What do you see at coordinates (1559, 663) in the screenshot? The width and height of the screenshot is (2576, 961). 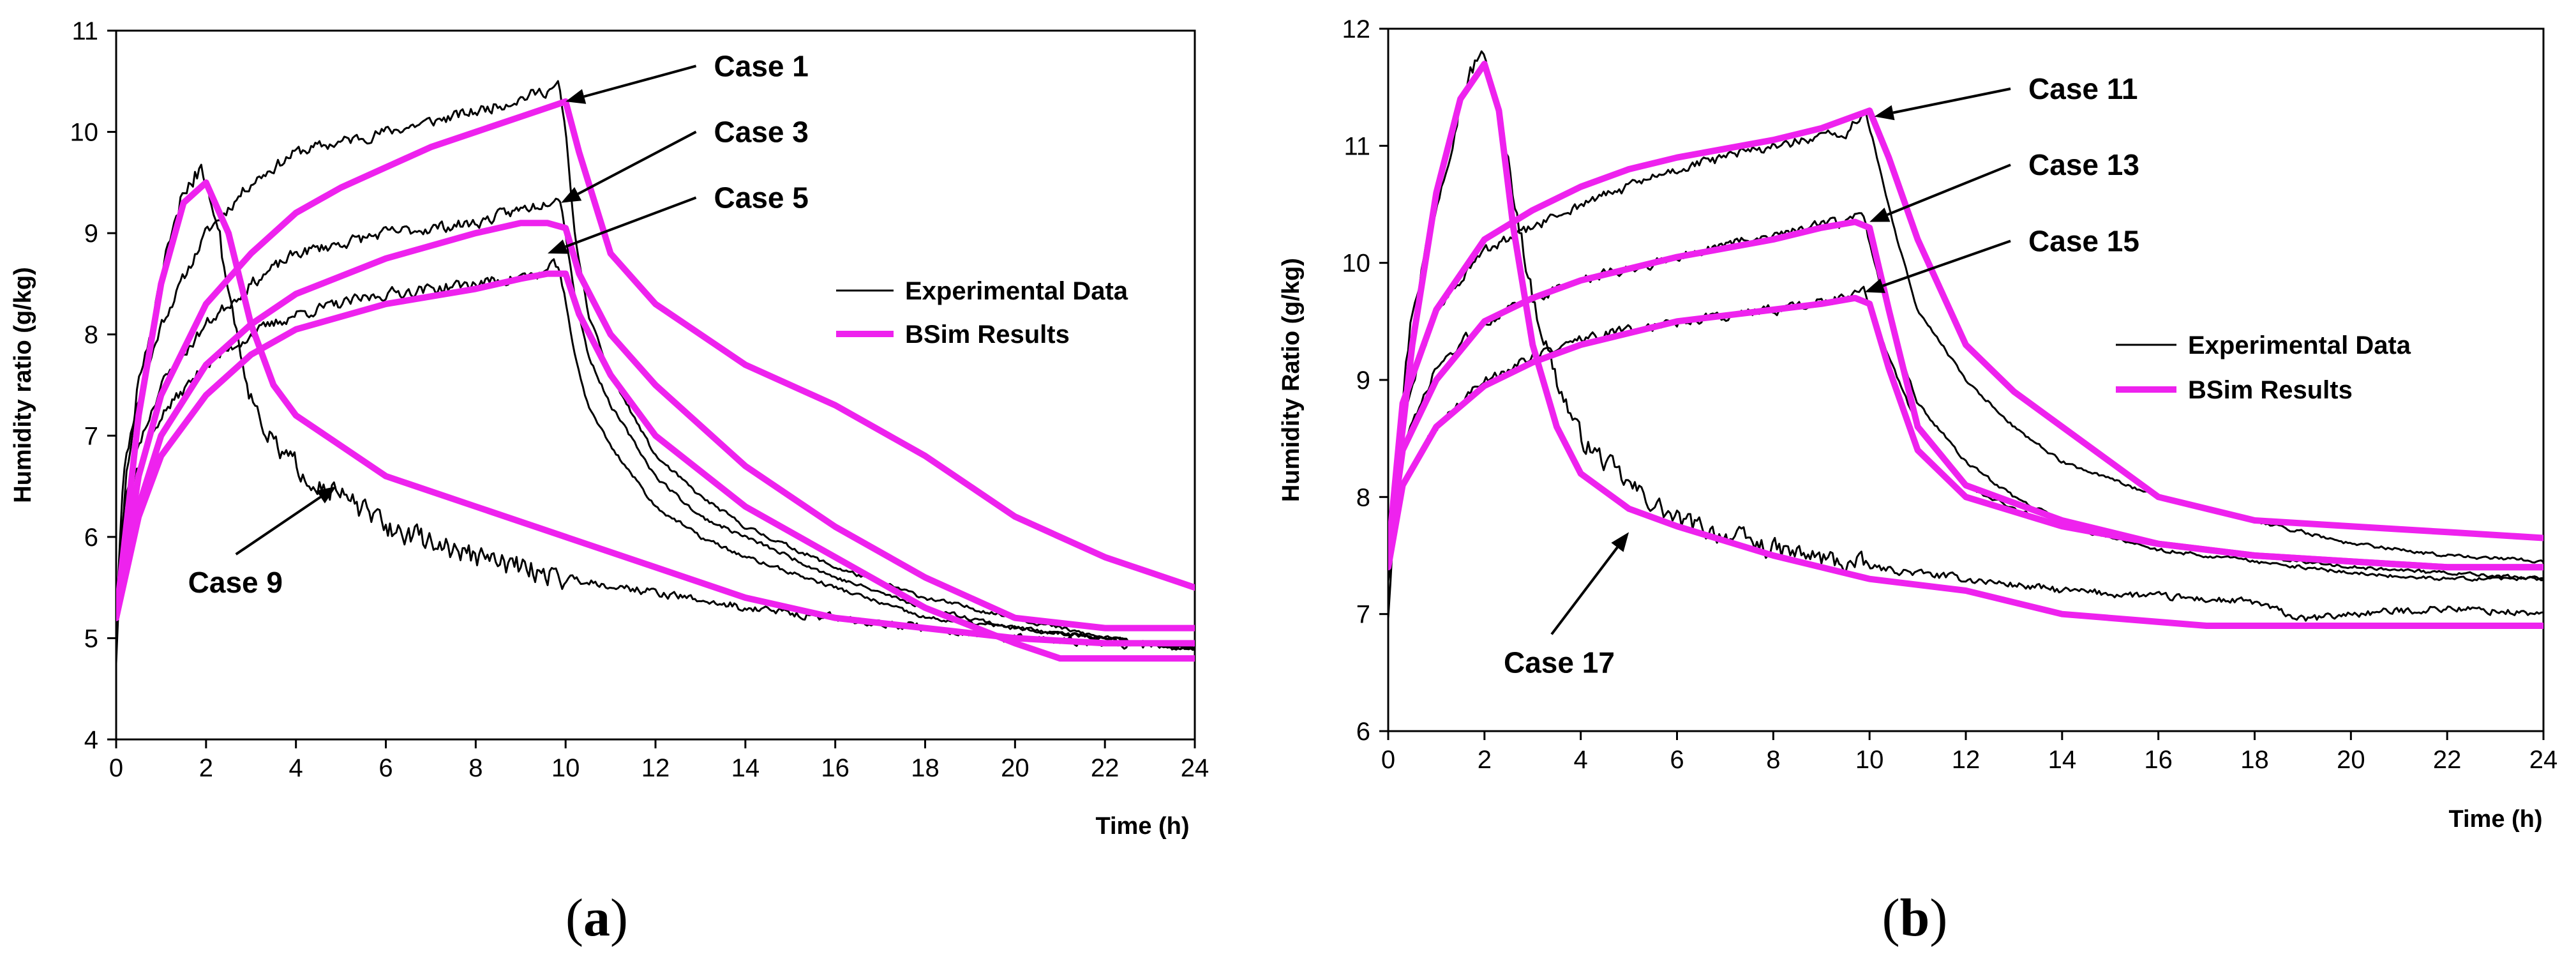 I see `case-annotation-label: Case 17` at bounding box center [1559, 663].